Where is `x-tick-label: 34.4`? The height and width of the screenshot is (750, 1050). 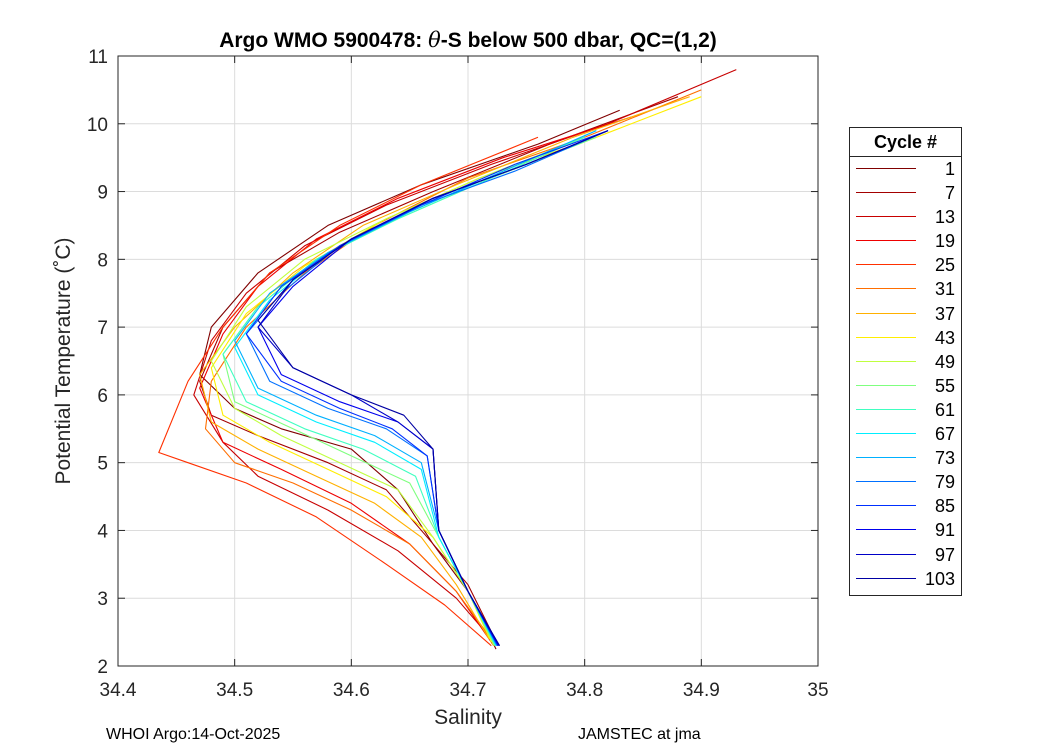
x-tick-label: 34.4 is located at coordinates (118, 690).